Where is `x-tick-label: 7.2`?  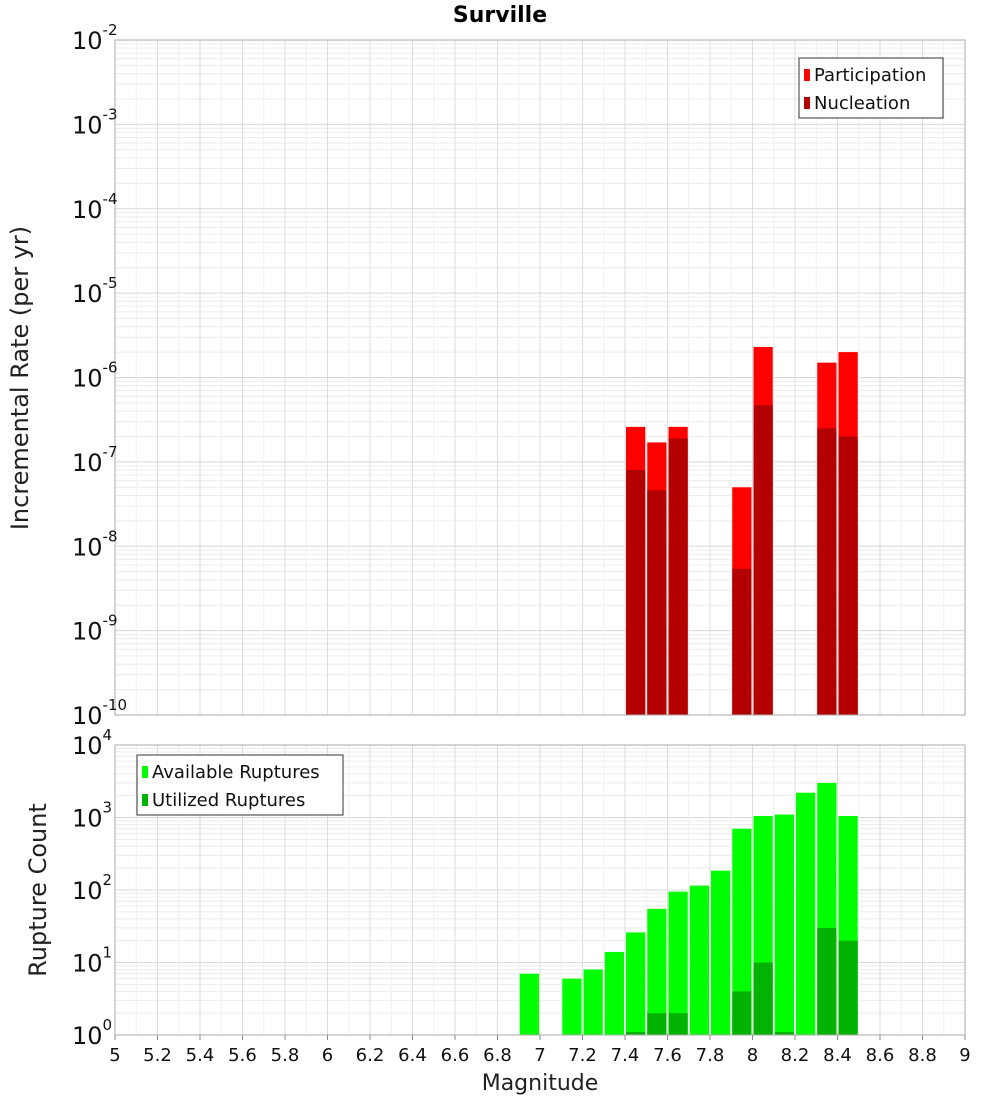 x-tick-label: 7.2 is located at coordinates (582, 1055).